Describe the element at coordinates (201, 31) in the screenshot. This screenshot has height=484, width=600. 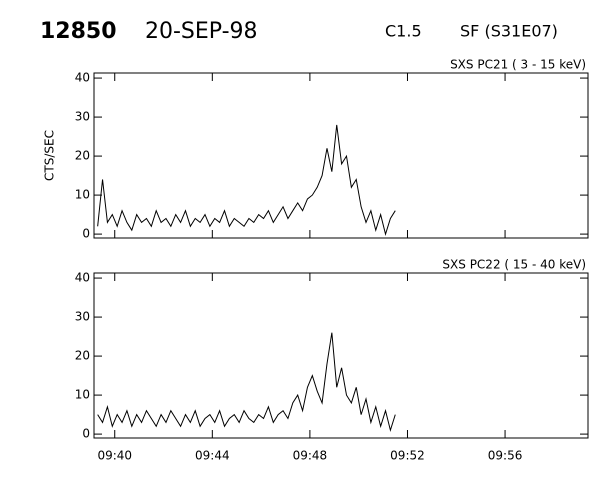
I see `date: 20-SEP-98` at that location.